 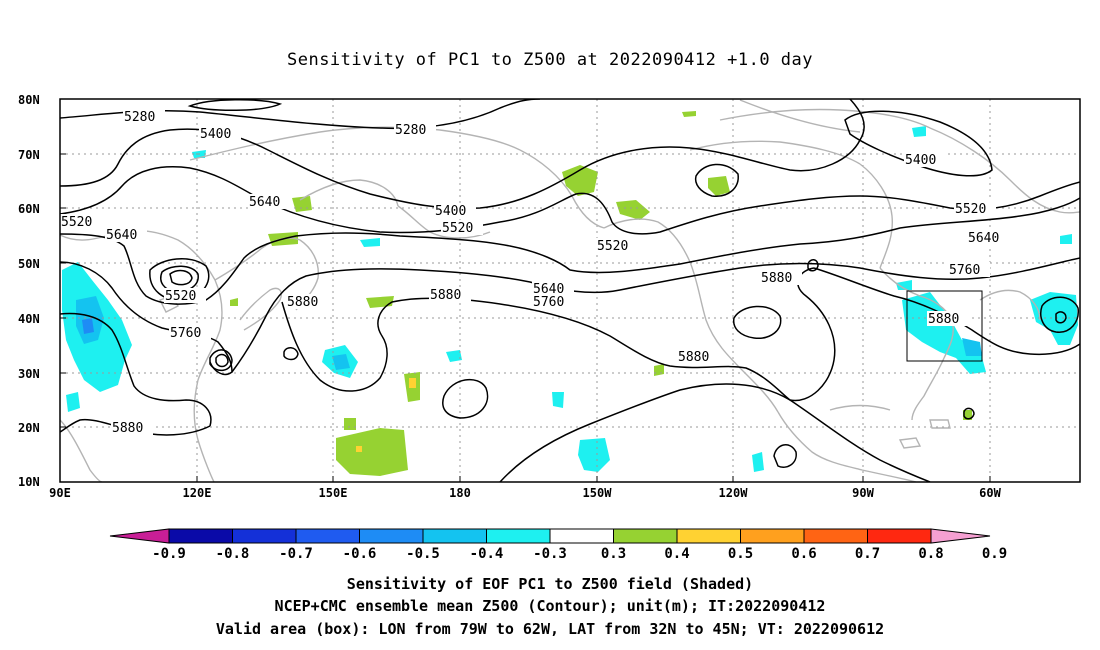 What do you see at coordinates (197, 493) in the screenshot?
I see `lon-label: 120E` at bounding box center [197, 493].